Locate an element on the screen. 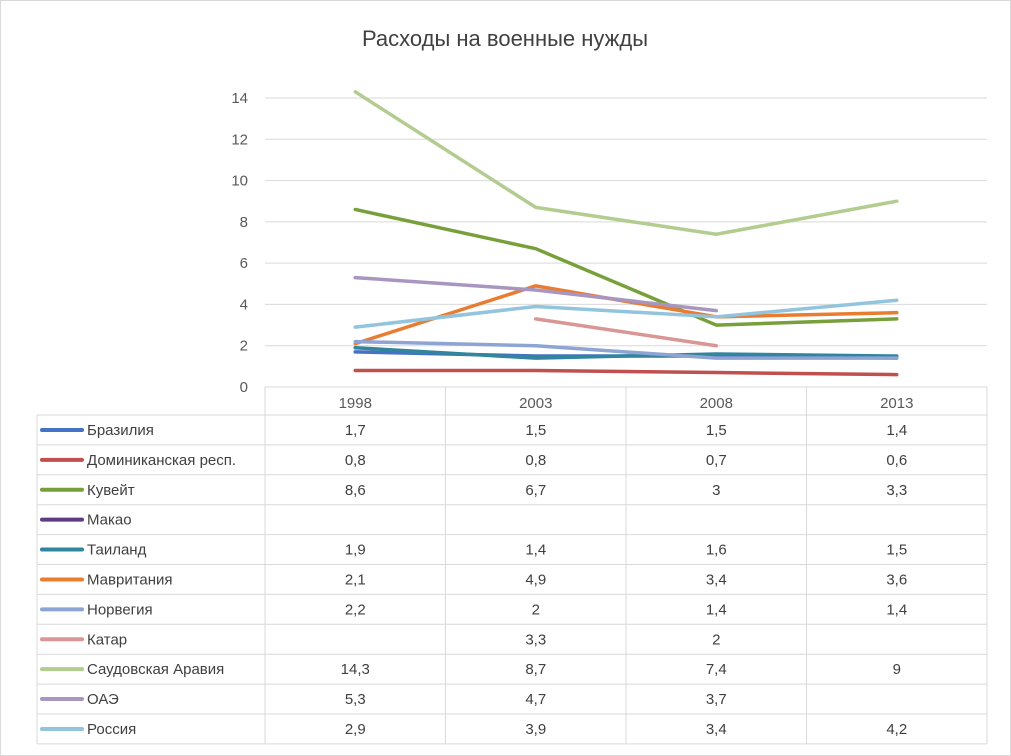 The image size is (1011, 756). series-name: Бразилия is located at coordinates (120, 430).